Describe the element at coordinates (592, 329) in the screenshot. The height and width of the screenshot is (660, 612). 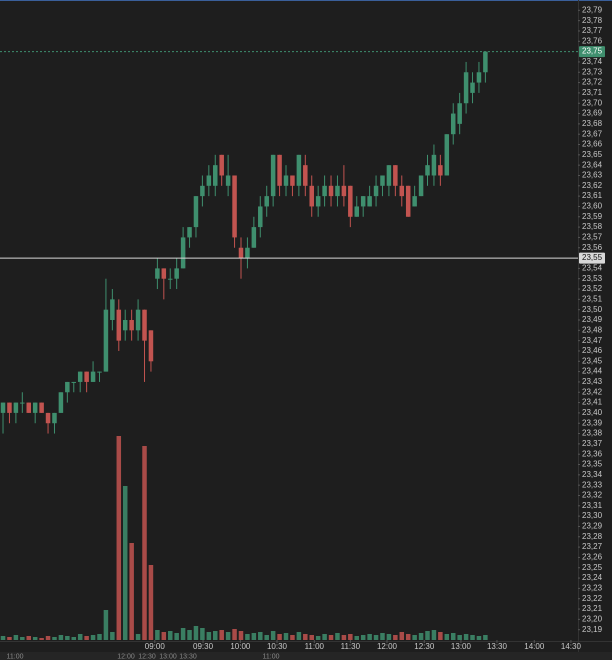
I see `y-tick-label: 23,48` at that location.